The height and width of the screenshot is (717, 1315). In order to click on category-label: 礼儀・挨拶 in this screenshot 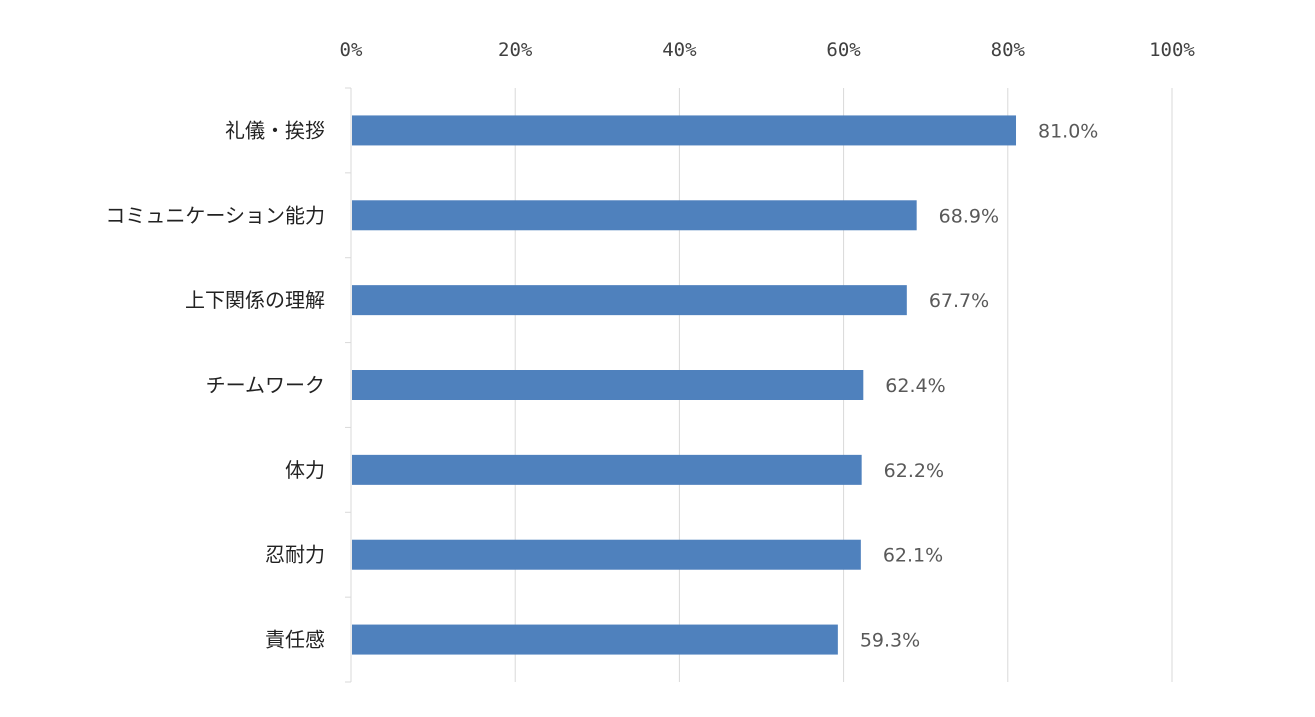, I will do `click(275, 130)`.